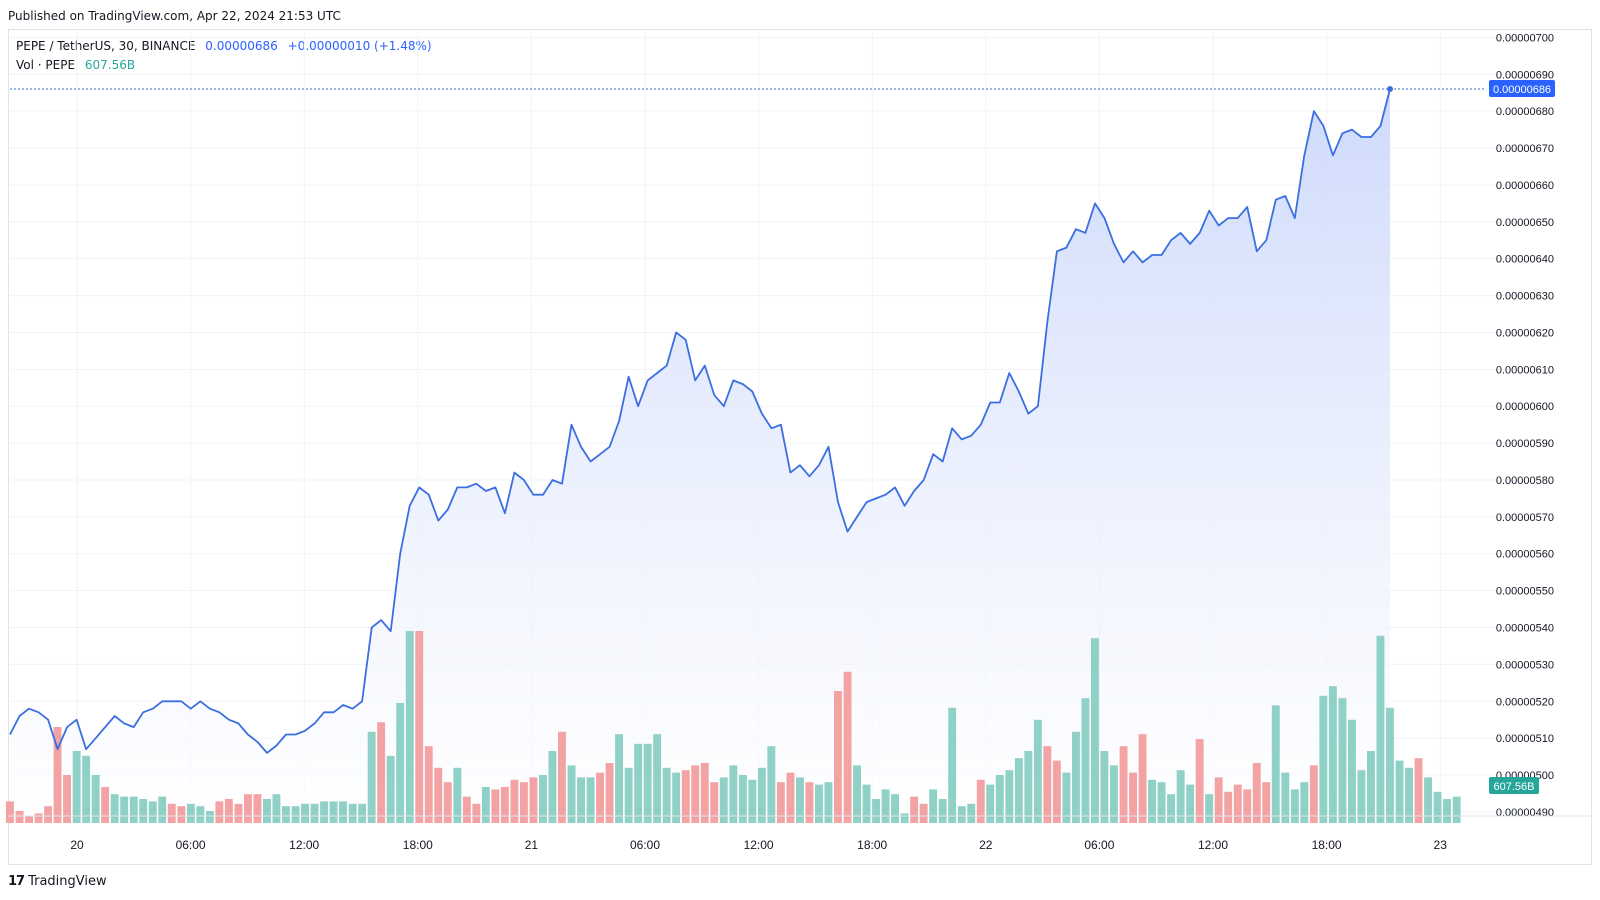  Describe the element at coordinates (46, 65) in the screenshot. I see `legend-vol-label: Vol · PEPE` at that location.